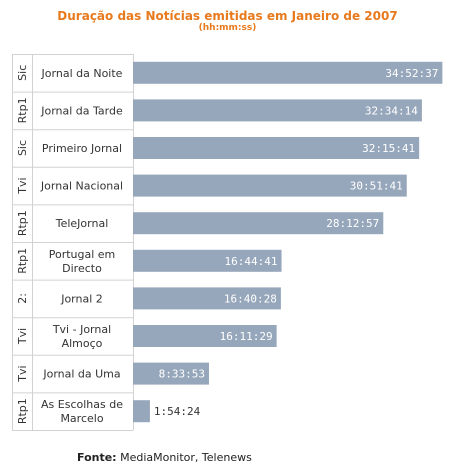 This screenshot has width=455, height=469. What do you see at coordinates (81, 110) in the screenshot?
I see `program-label: Jornal da Tarde` at bounding box center [81, 110].